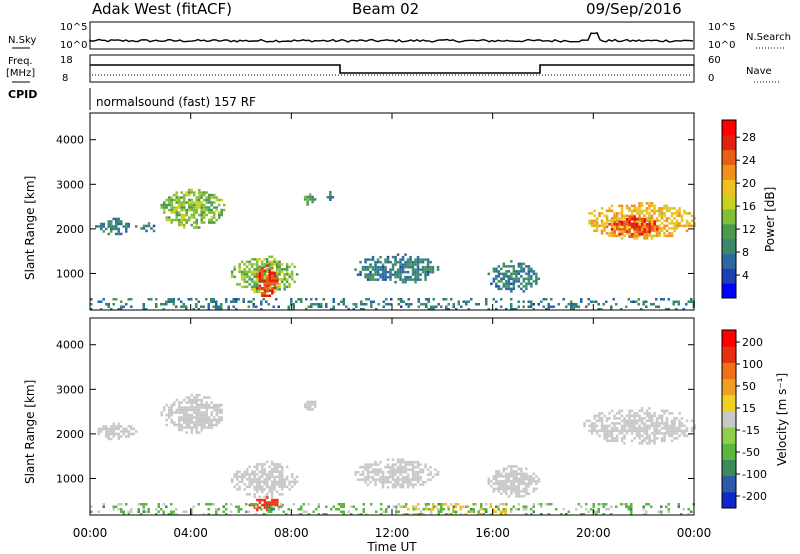  I want to click on nsearch-label: N.Search, so click(768, 37).